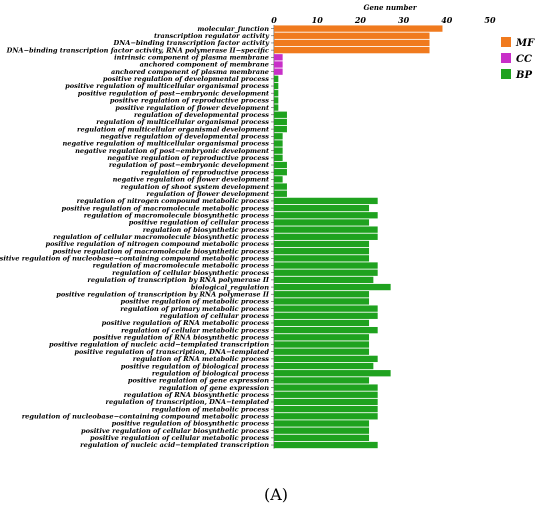 This screenshot has height=507, width=550. I want to click on legend-swatch-mf, so click(506, 42).